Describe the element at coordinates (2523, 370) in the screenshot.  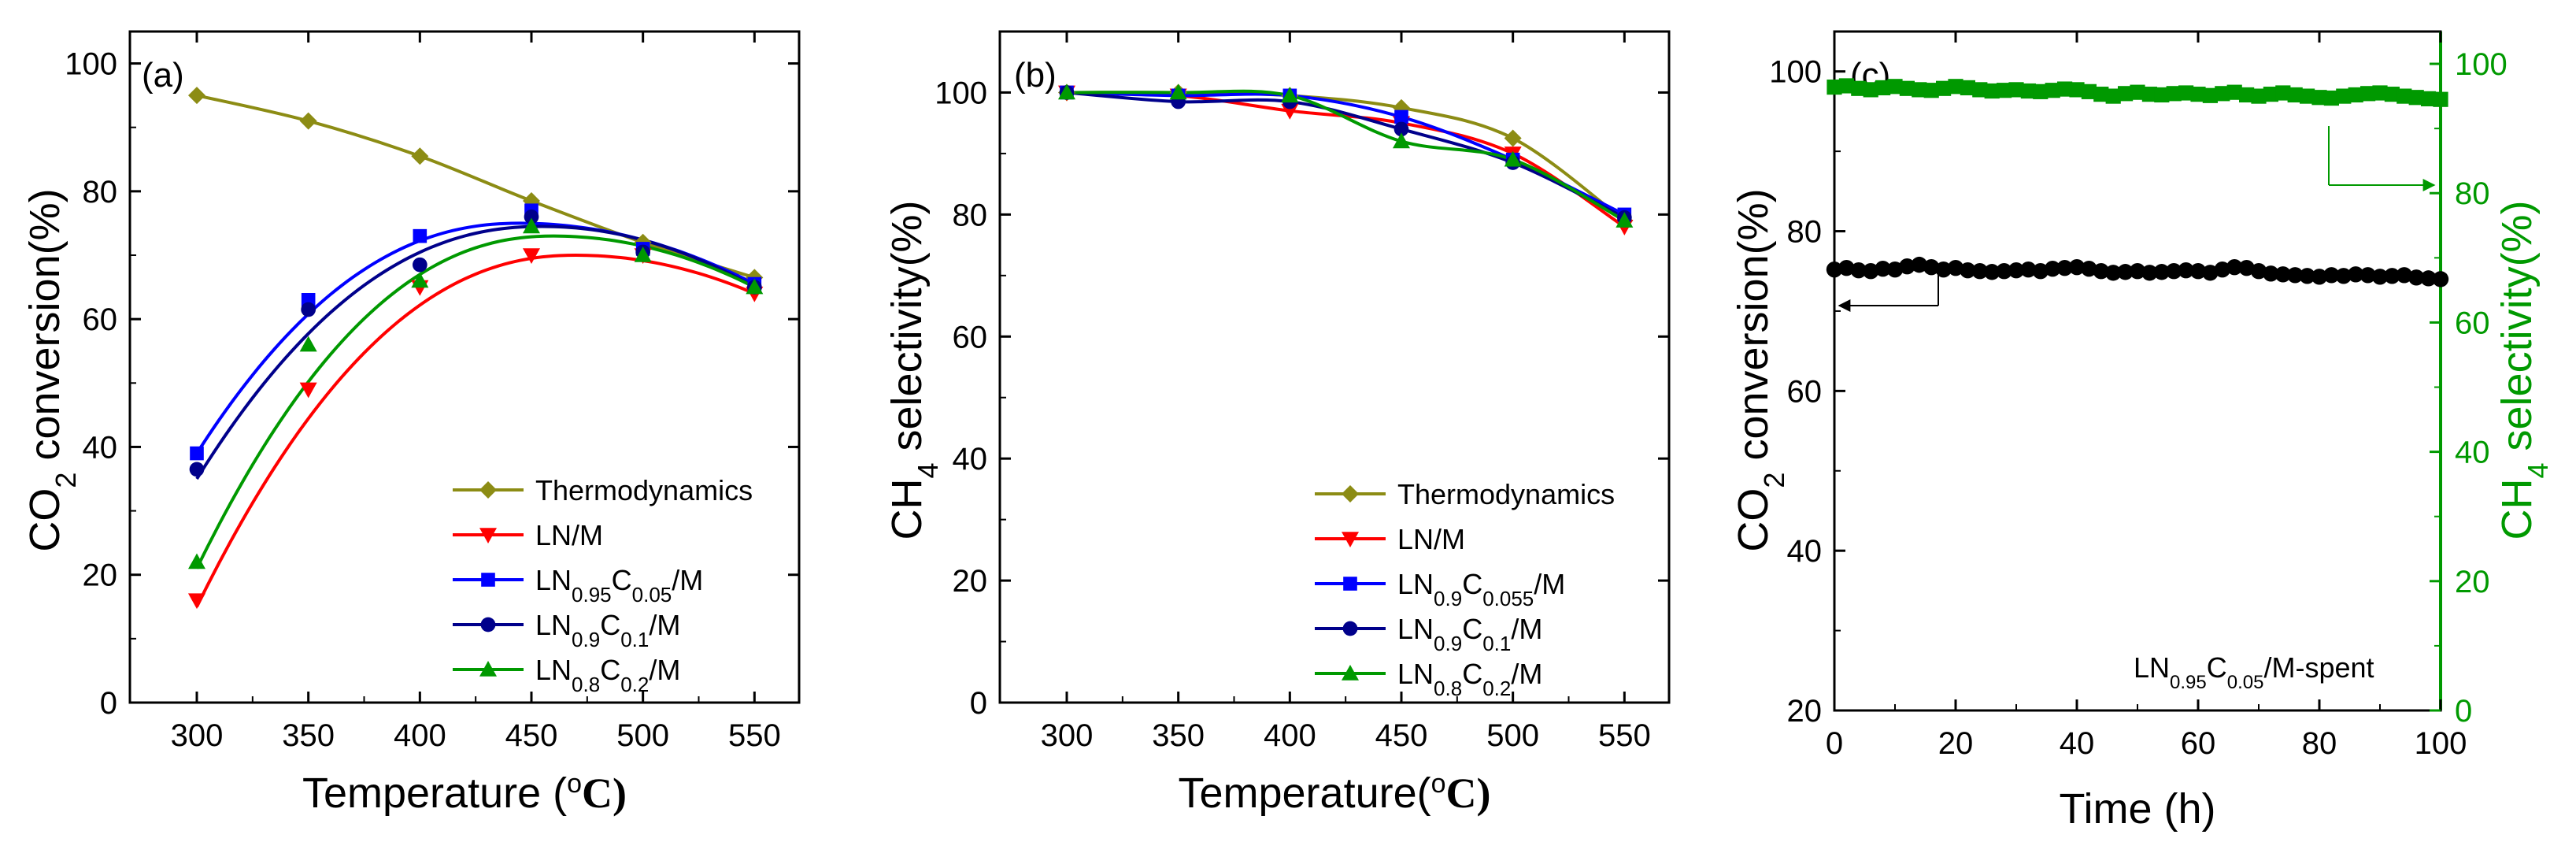
I see `y-axis-right-title-c: CH4 selectivity(%)` at that location.